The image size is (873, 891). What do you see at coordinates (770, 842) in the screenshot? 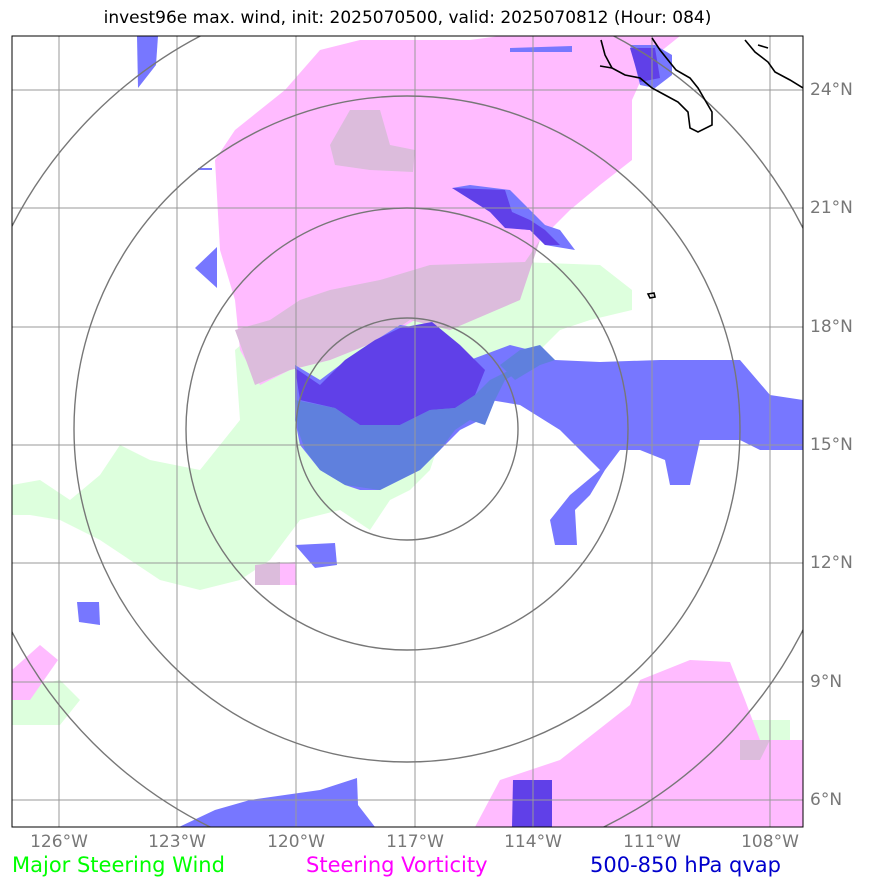
I see `lon-label: 108°W` at bounding box center [770, 842].